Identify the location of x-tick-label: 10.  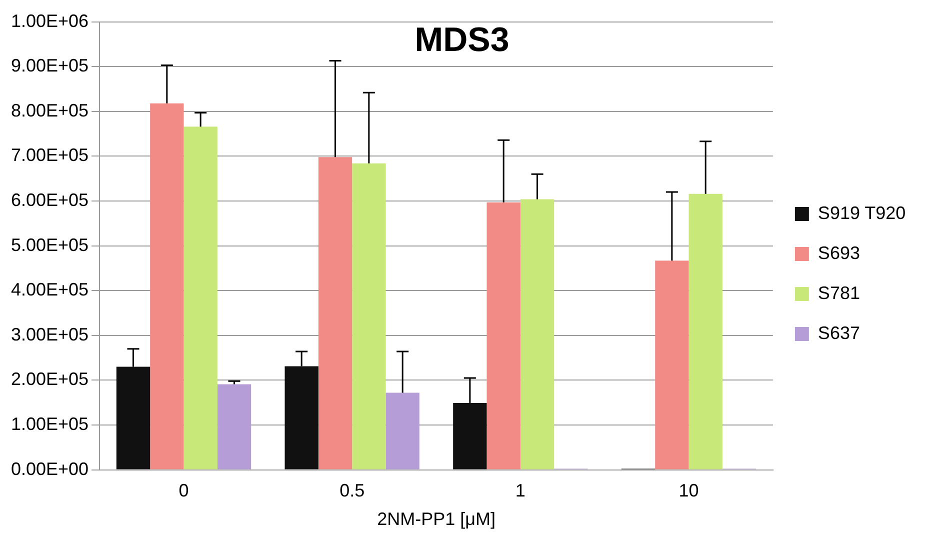
(688, 490).